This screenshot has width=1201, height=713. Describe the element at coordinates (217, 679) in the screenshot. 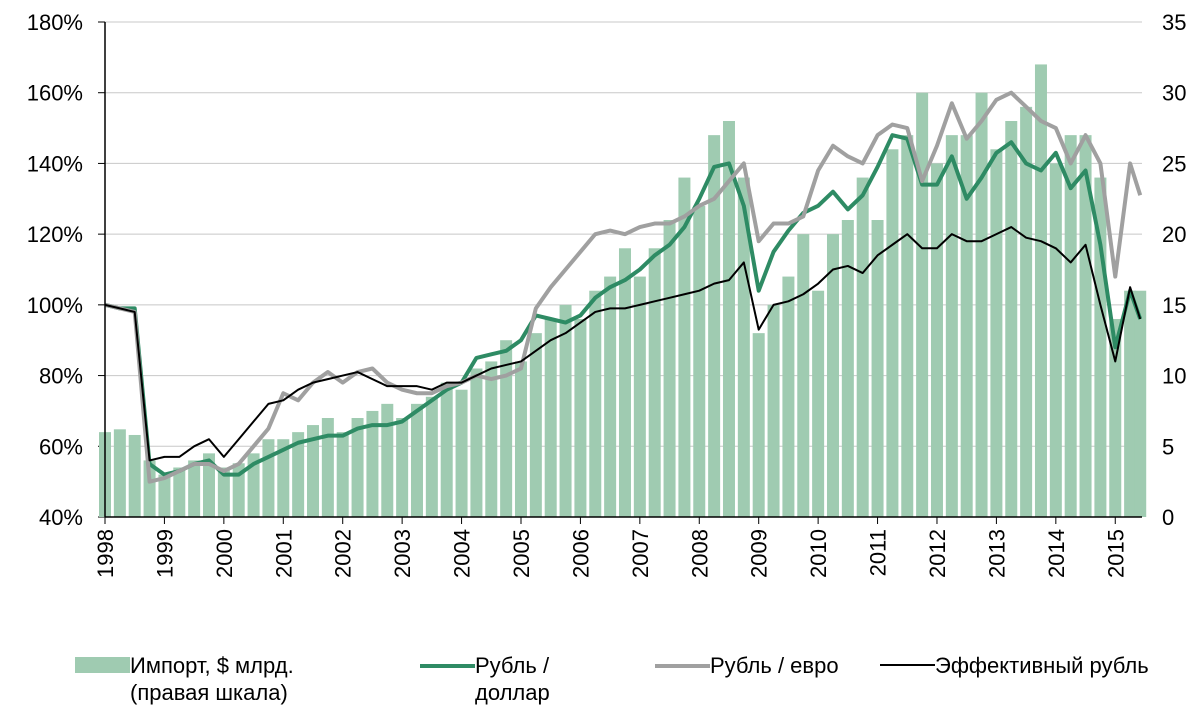

I see `legend-item: Импорт, $ млрд. (правая шкала)` at that location.